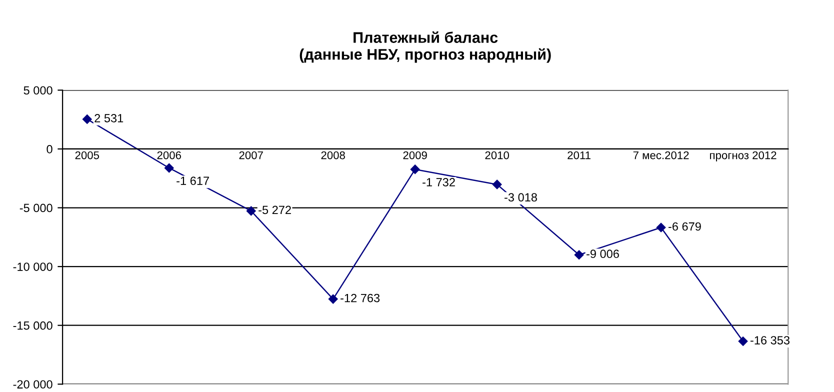 This screenshot has height=392, width=834. I want to click on data-label: 2 531, so click(109, 118).